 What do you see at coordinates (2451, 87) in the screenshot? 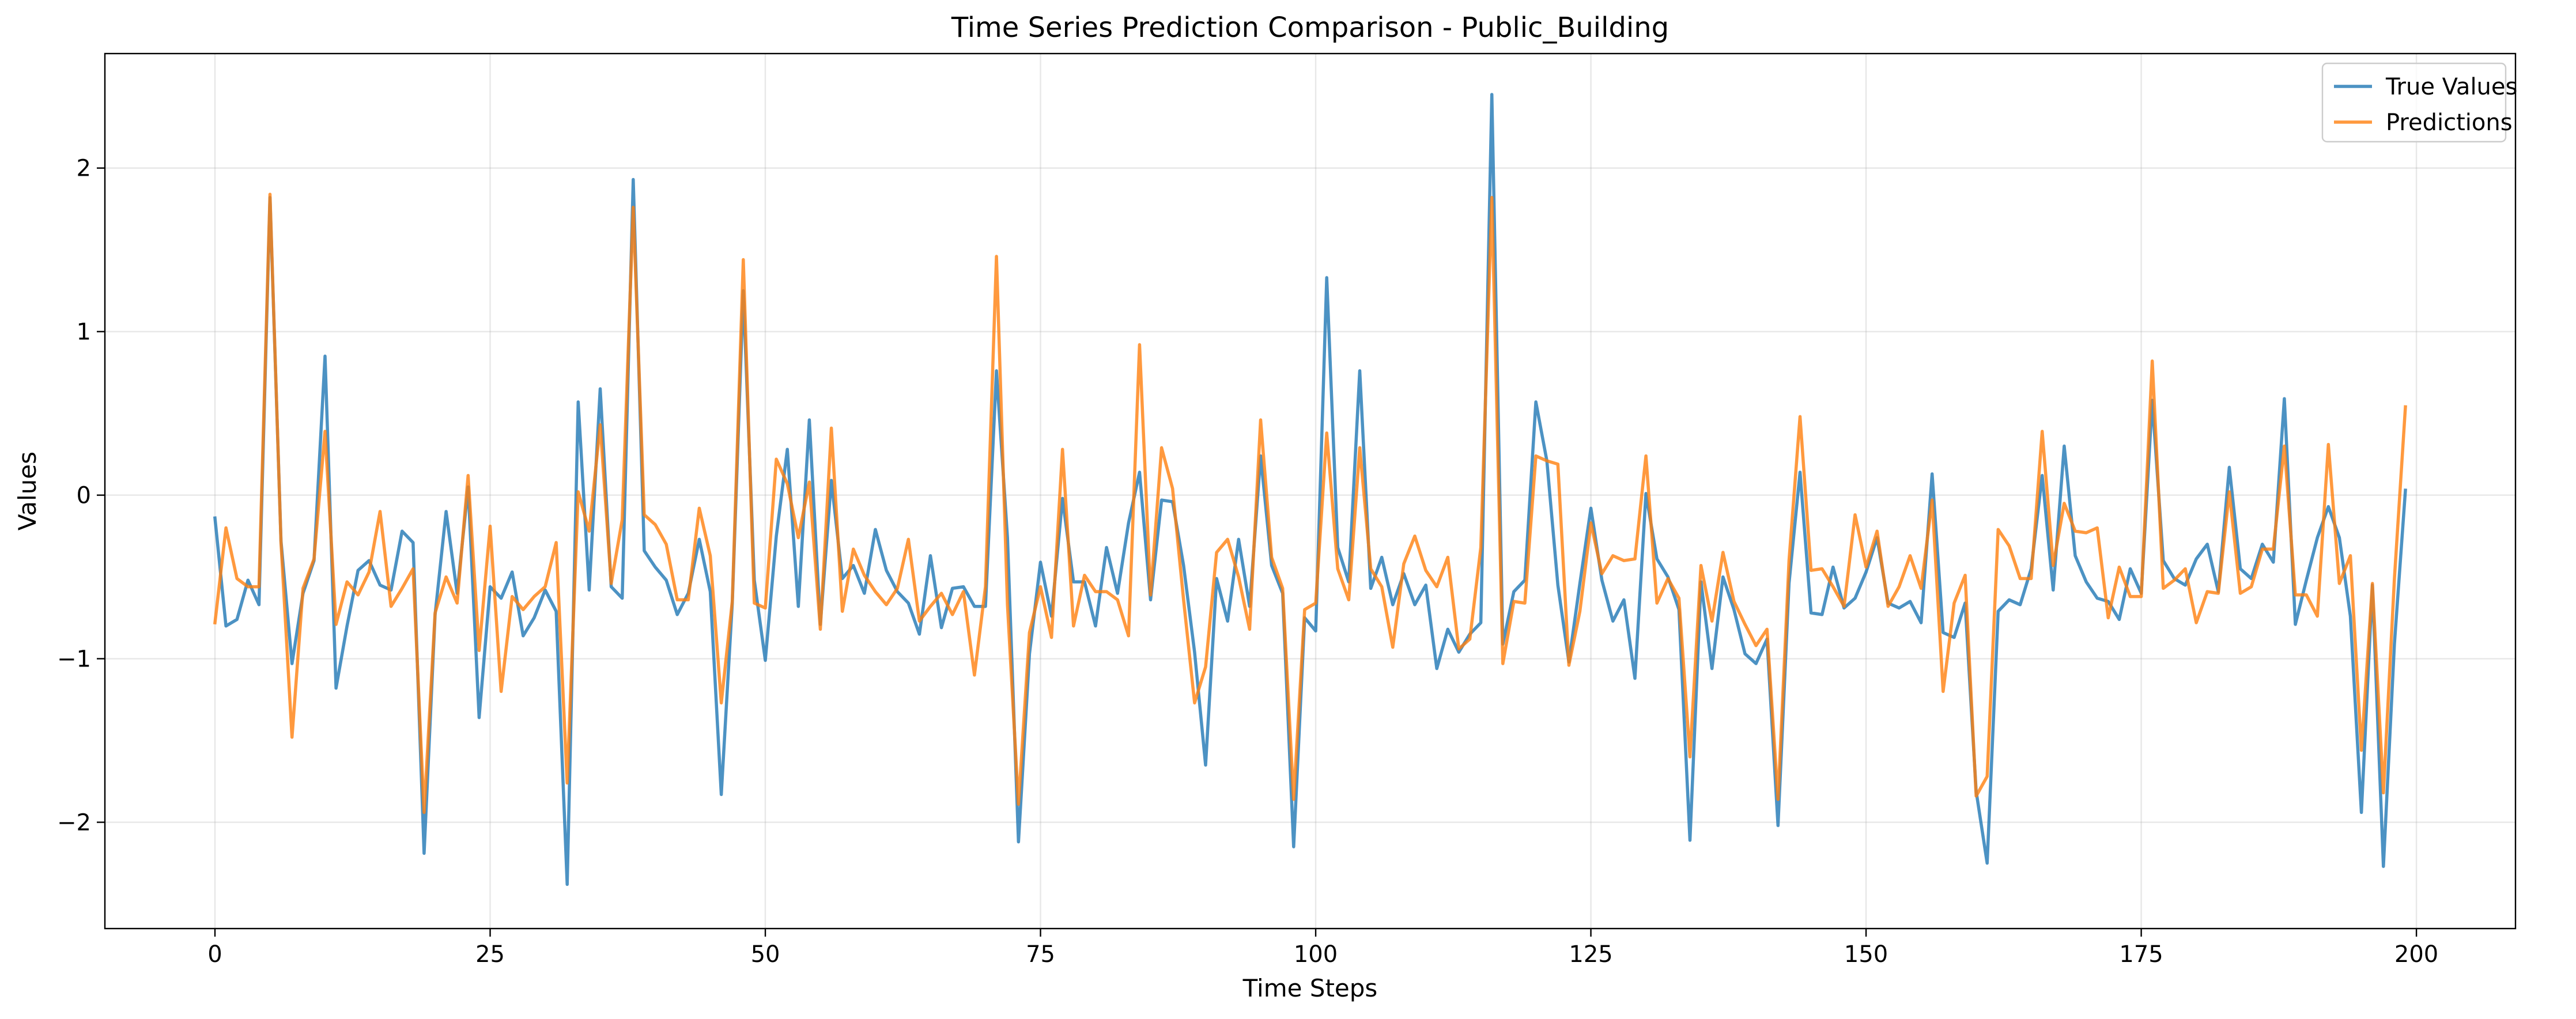
I see `legend-label: True Values` at bounding box center [2451, 87].